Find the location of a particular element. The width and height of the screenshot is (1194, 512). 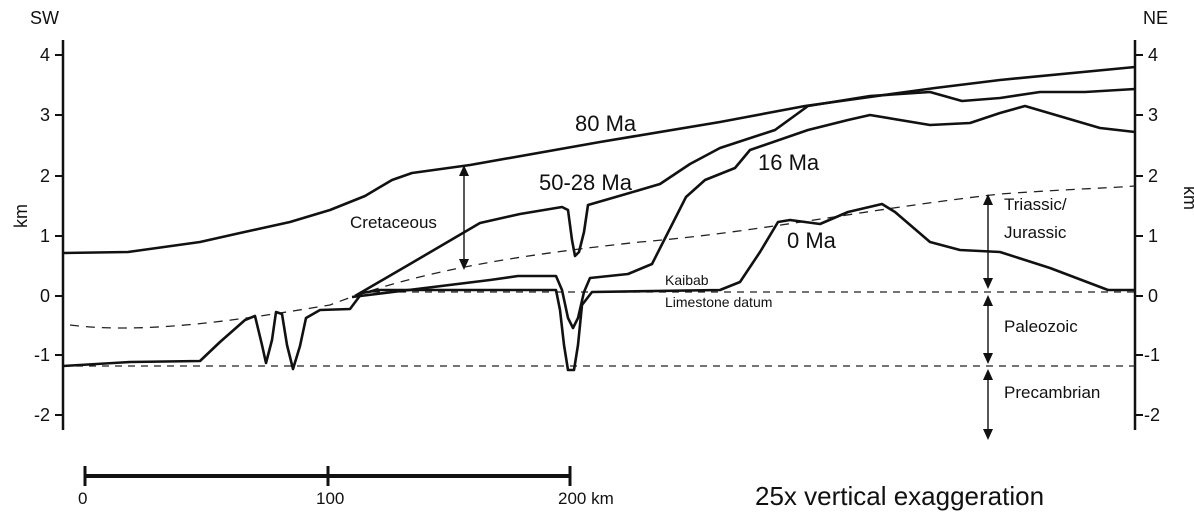

right-tick-label: 2 is located at coordinates (1153, 176).